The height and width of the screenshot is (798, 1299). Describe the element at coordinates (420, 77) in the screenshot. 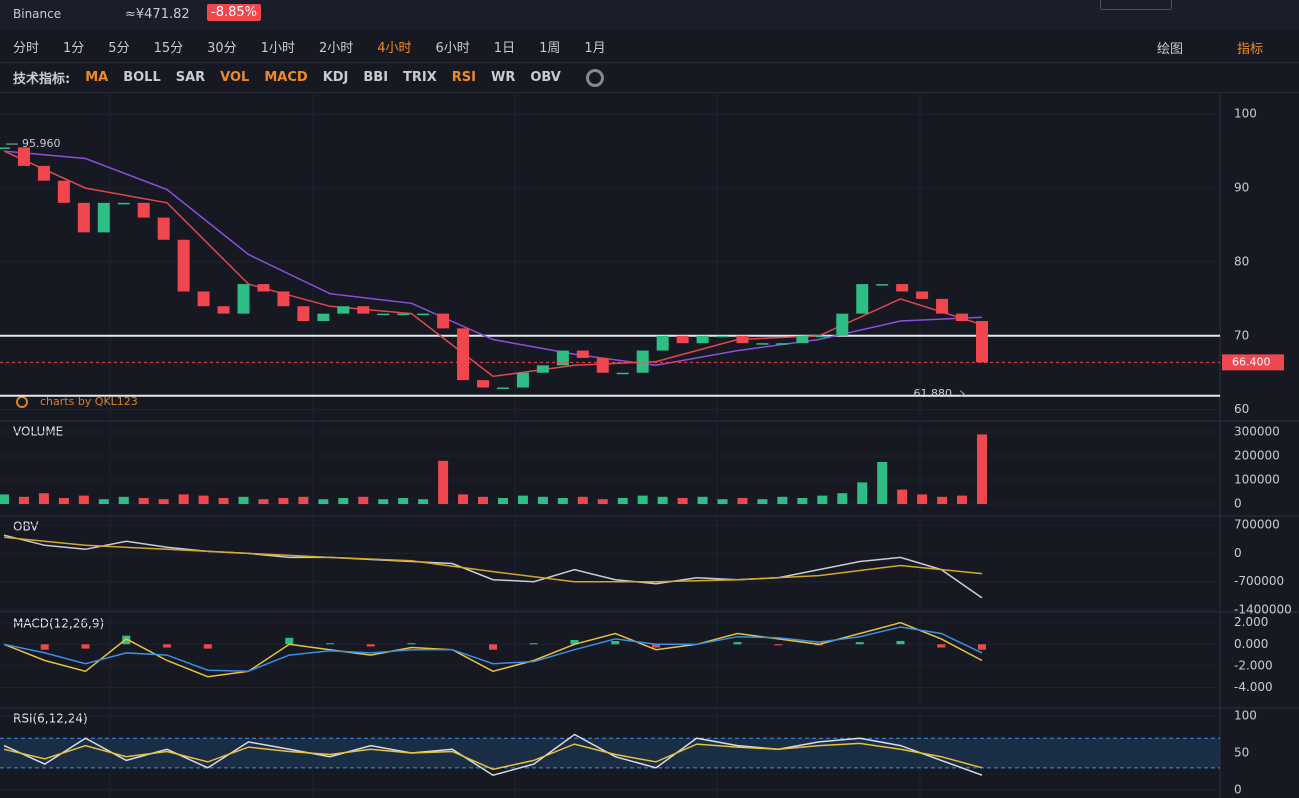

I see `indicator: TRIX` at that location.